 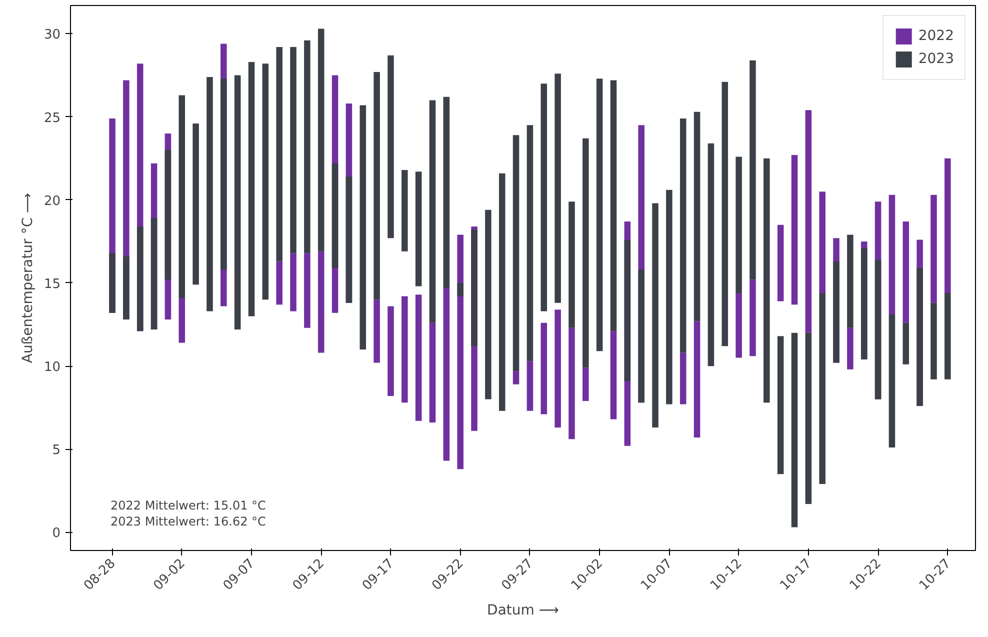 What do you see at coordinates (523, 610) in the screenshot?
I see `x-axis-title: Datum ⟶` at bounding box center [523, 610].